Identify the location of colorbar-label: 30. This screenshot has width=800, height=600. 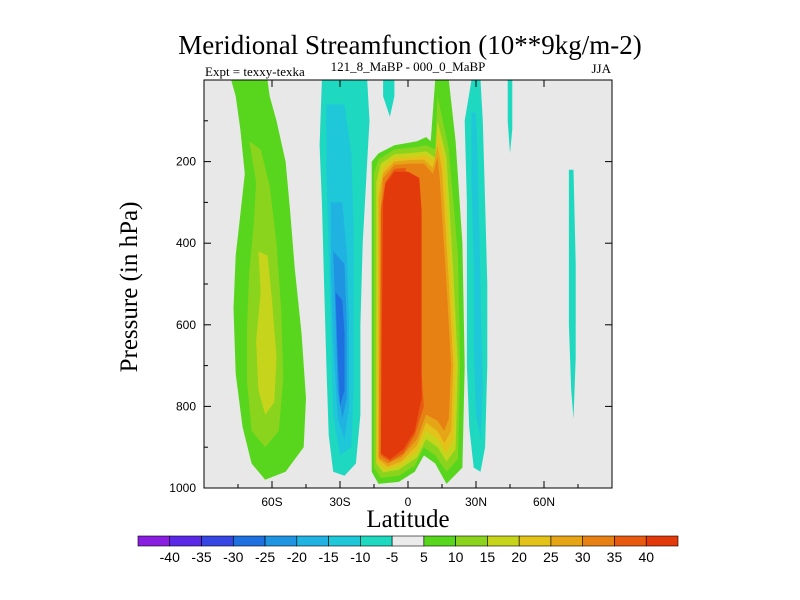
(583, 557).